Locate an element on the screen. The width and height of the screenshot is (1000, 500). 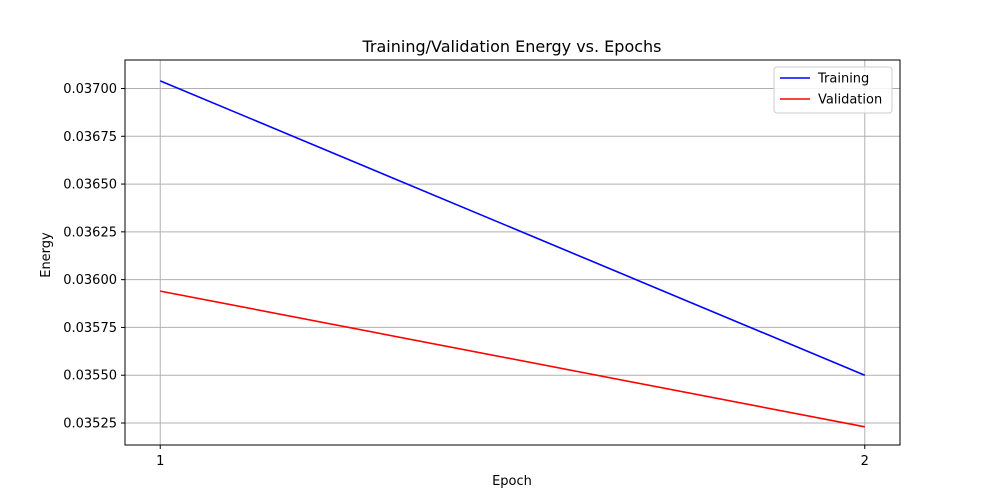
y-tick-label: 0.03550 is located at coordinates (90, 376).